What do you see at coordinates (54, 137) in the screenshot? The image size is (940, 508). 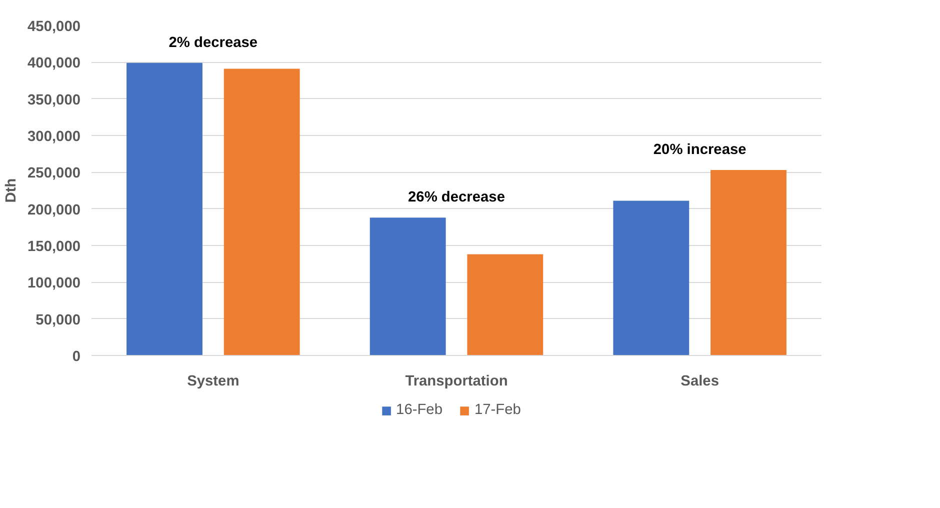 I see `y-tick-label: 300,000` at bounding box center [54, 137].